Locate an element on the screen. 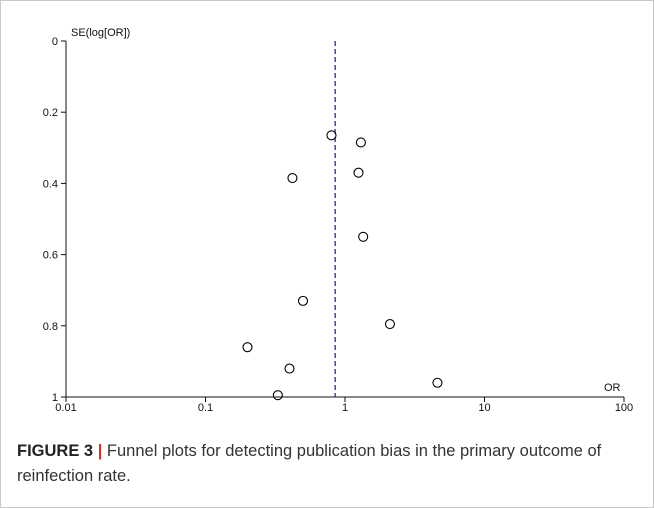  y-tick-label: 0.8 is located at coordinates (50, 327).